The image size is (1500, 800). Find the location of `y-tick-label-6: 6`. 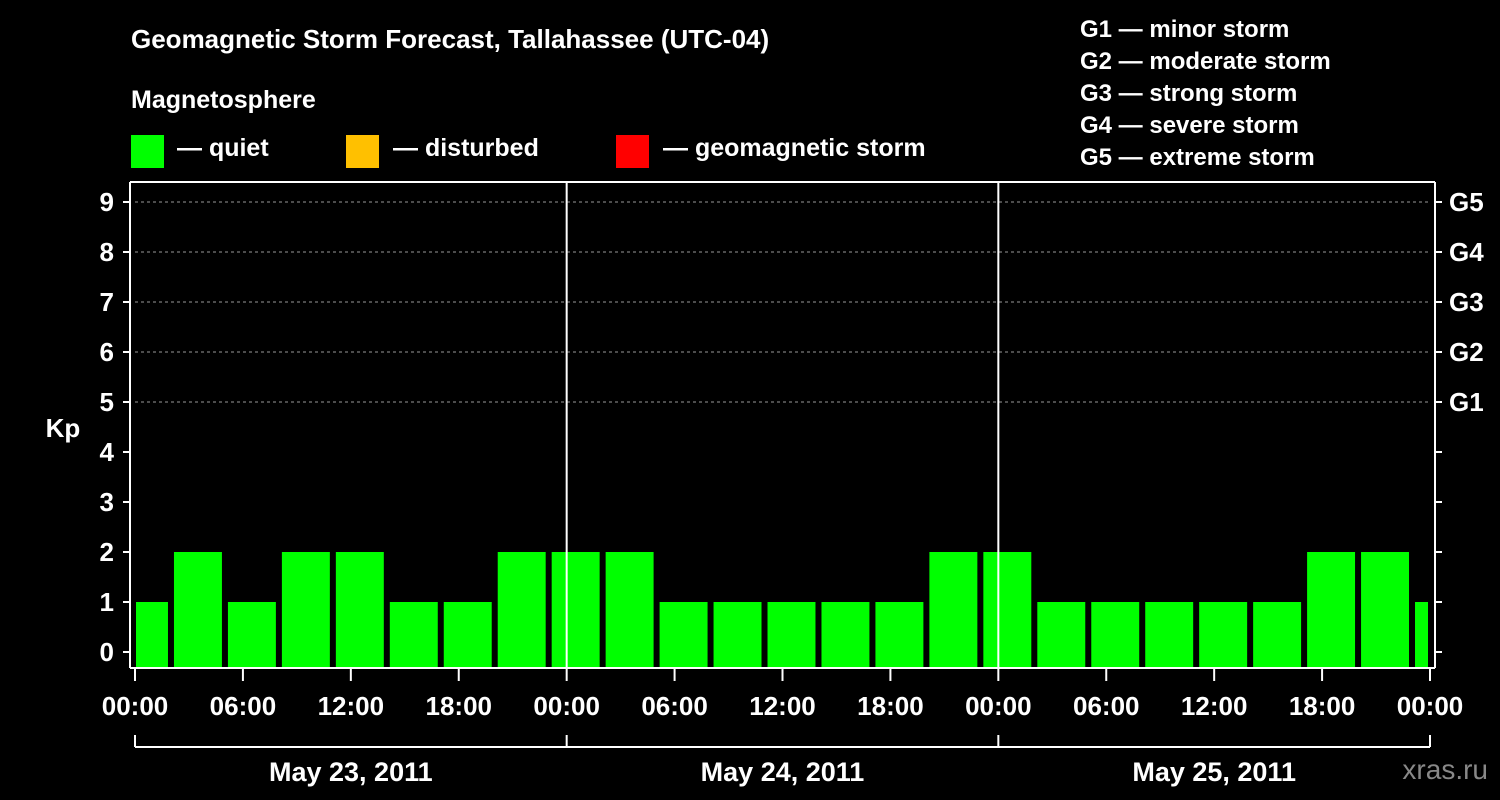

y-tick-label-6: 6 is located at coordinates (107, 352).